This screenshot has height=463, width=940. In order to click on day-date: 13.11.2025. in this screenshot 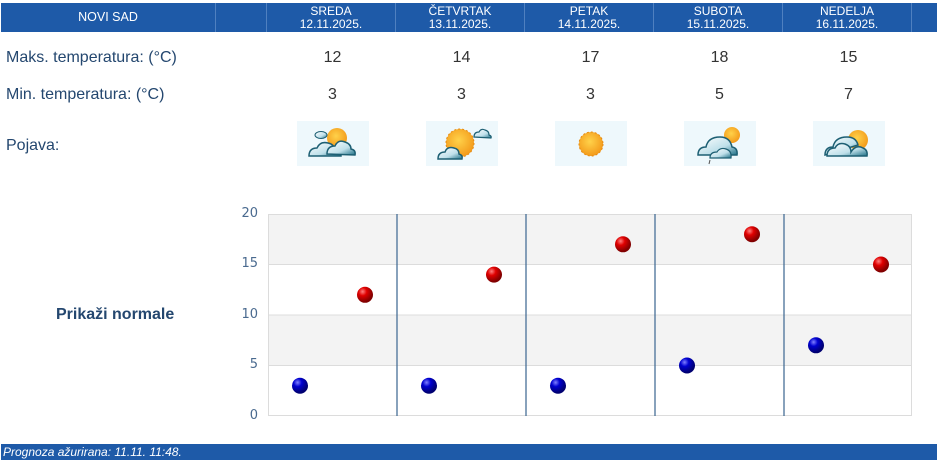, I will do `click(460, 24)`.